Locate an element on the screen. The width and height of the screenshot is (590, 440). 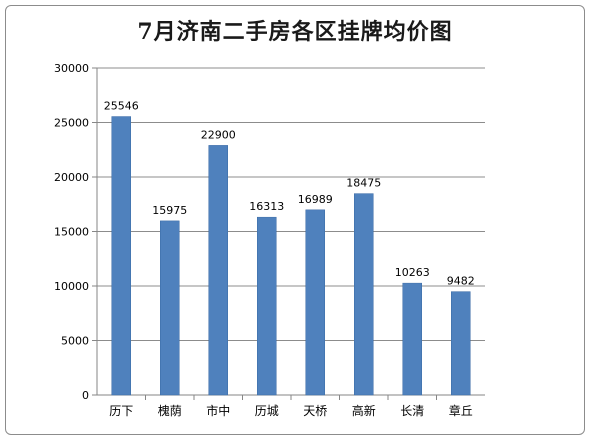
data-label: 10263 is located at coordinates (412, 272).